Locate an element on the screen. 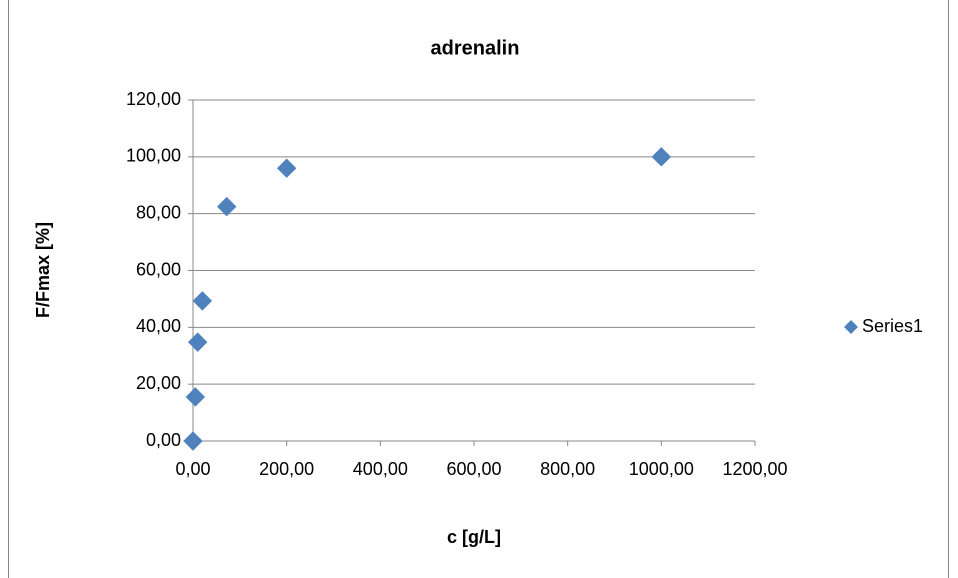  x-axis-title: c [g/L] is located at coordinates (474, 537).